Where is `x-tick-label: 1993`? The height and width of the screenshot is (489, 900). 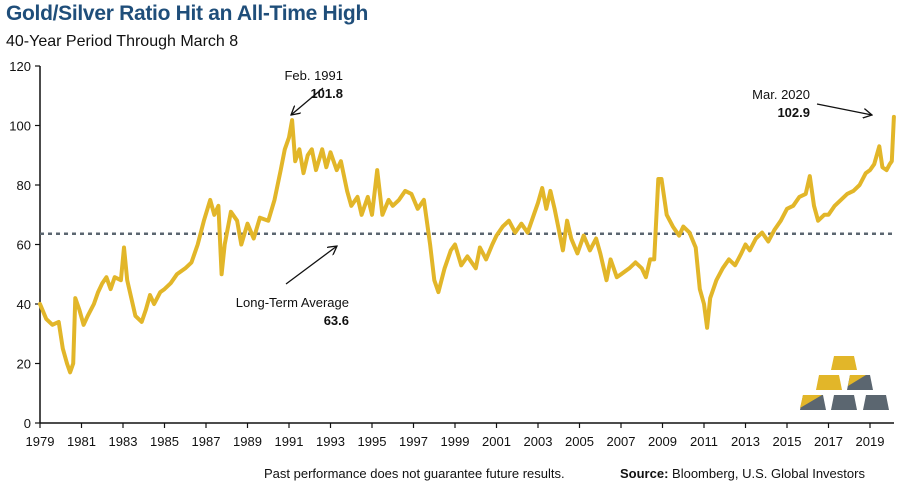
x-tick-label: 1993 is located at coordinates (330, 441).